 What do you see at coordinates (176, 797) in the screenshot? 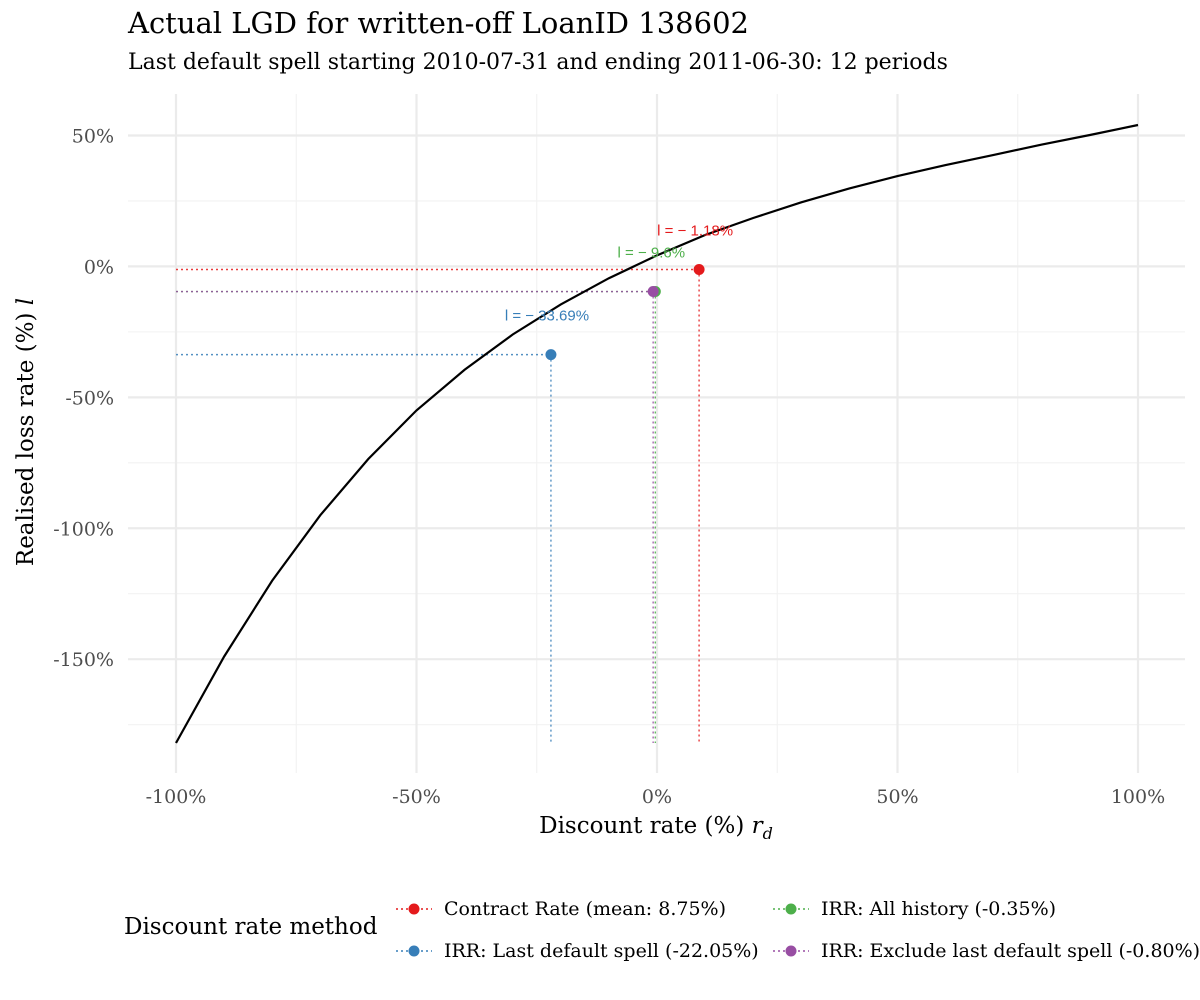
I see `x-tick-label: -100%` at bounding box center [176, 797].